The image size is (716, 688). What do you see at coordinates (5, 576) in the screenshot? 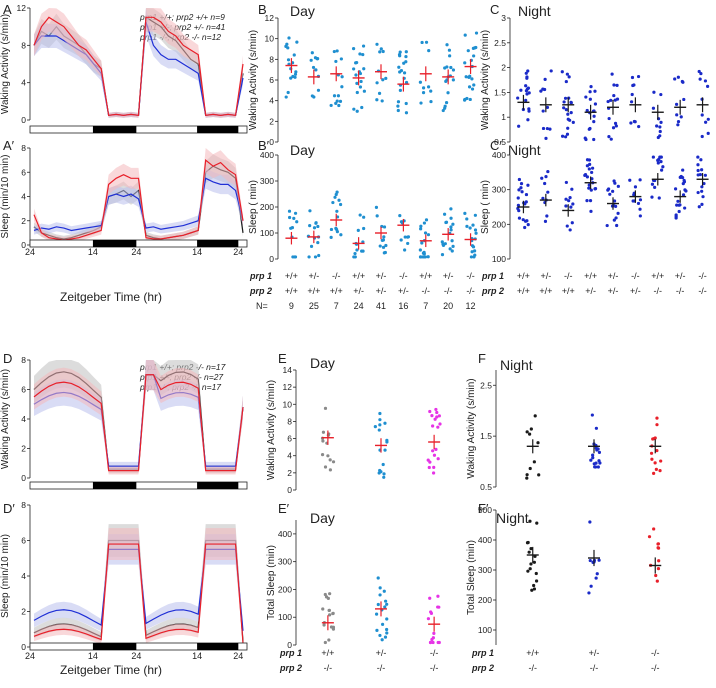
I see `ylabel-d-prime: Sleep (min/10 min)` at bounding box center [5, 576].